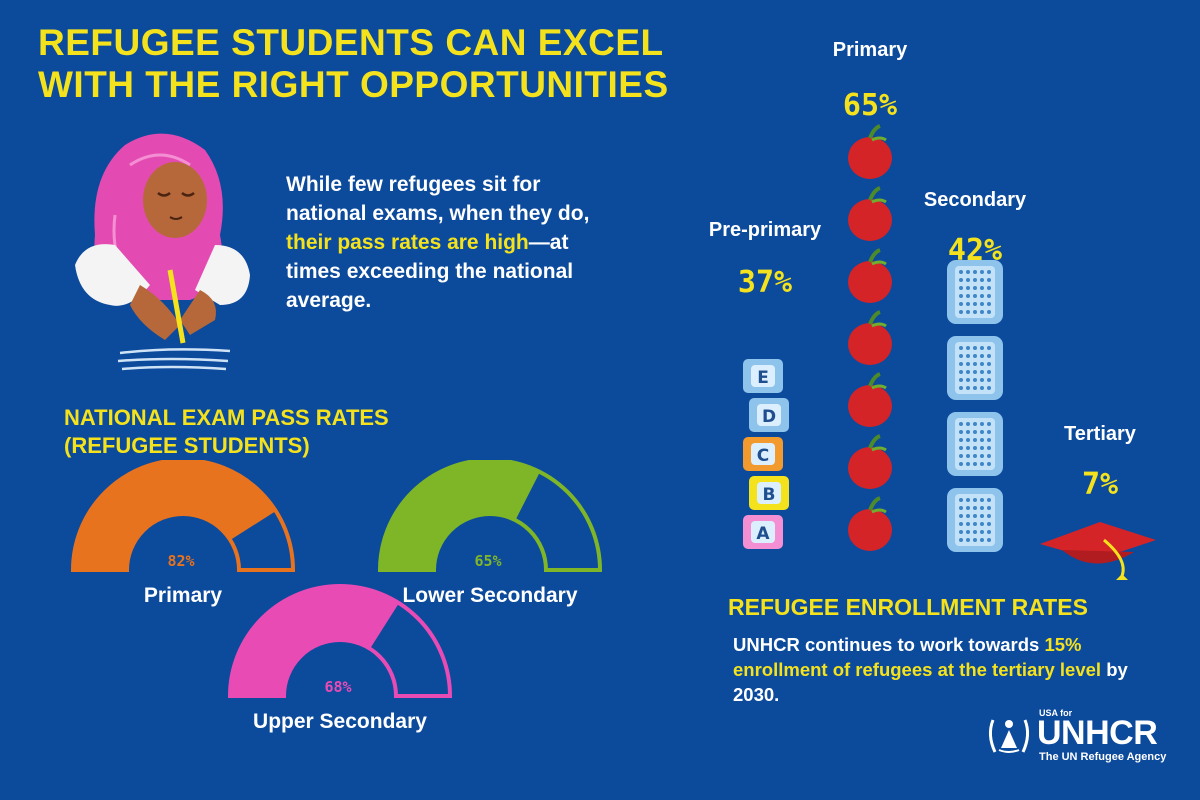  Describe the element at coordinates (1100, 484) in the screenshot. I see `enroll-value-label: 7%` at that location.